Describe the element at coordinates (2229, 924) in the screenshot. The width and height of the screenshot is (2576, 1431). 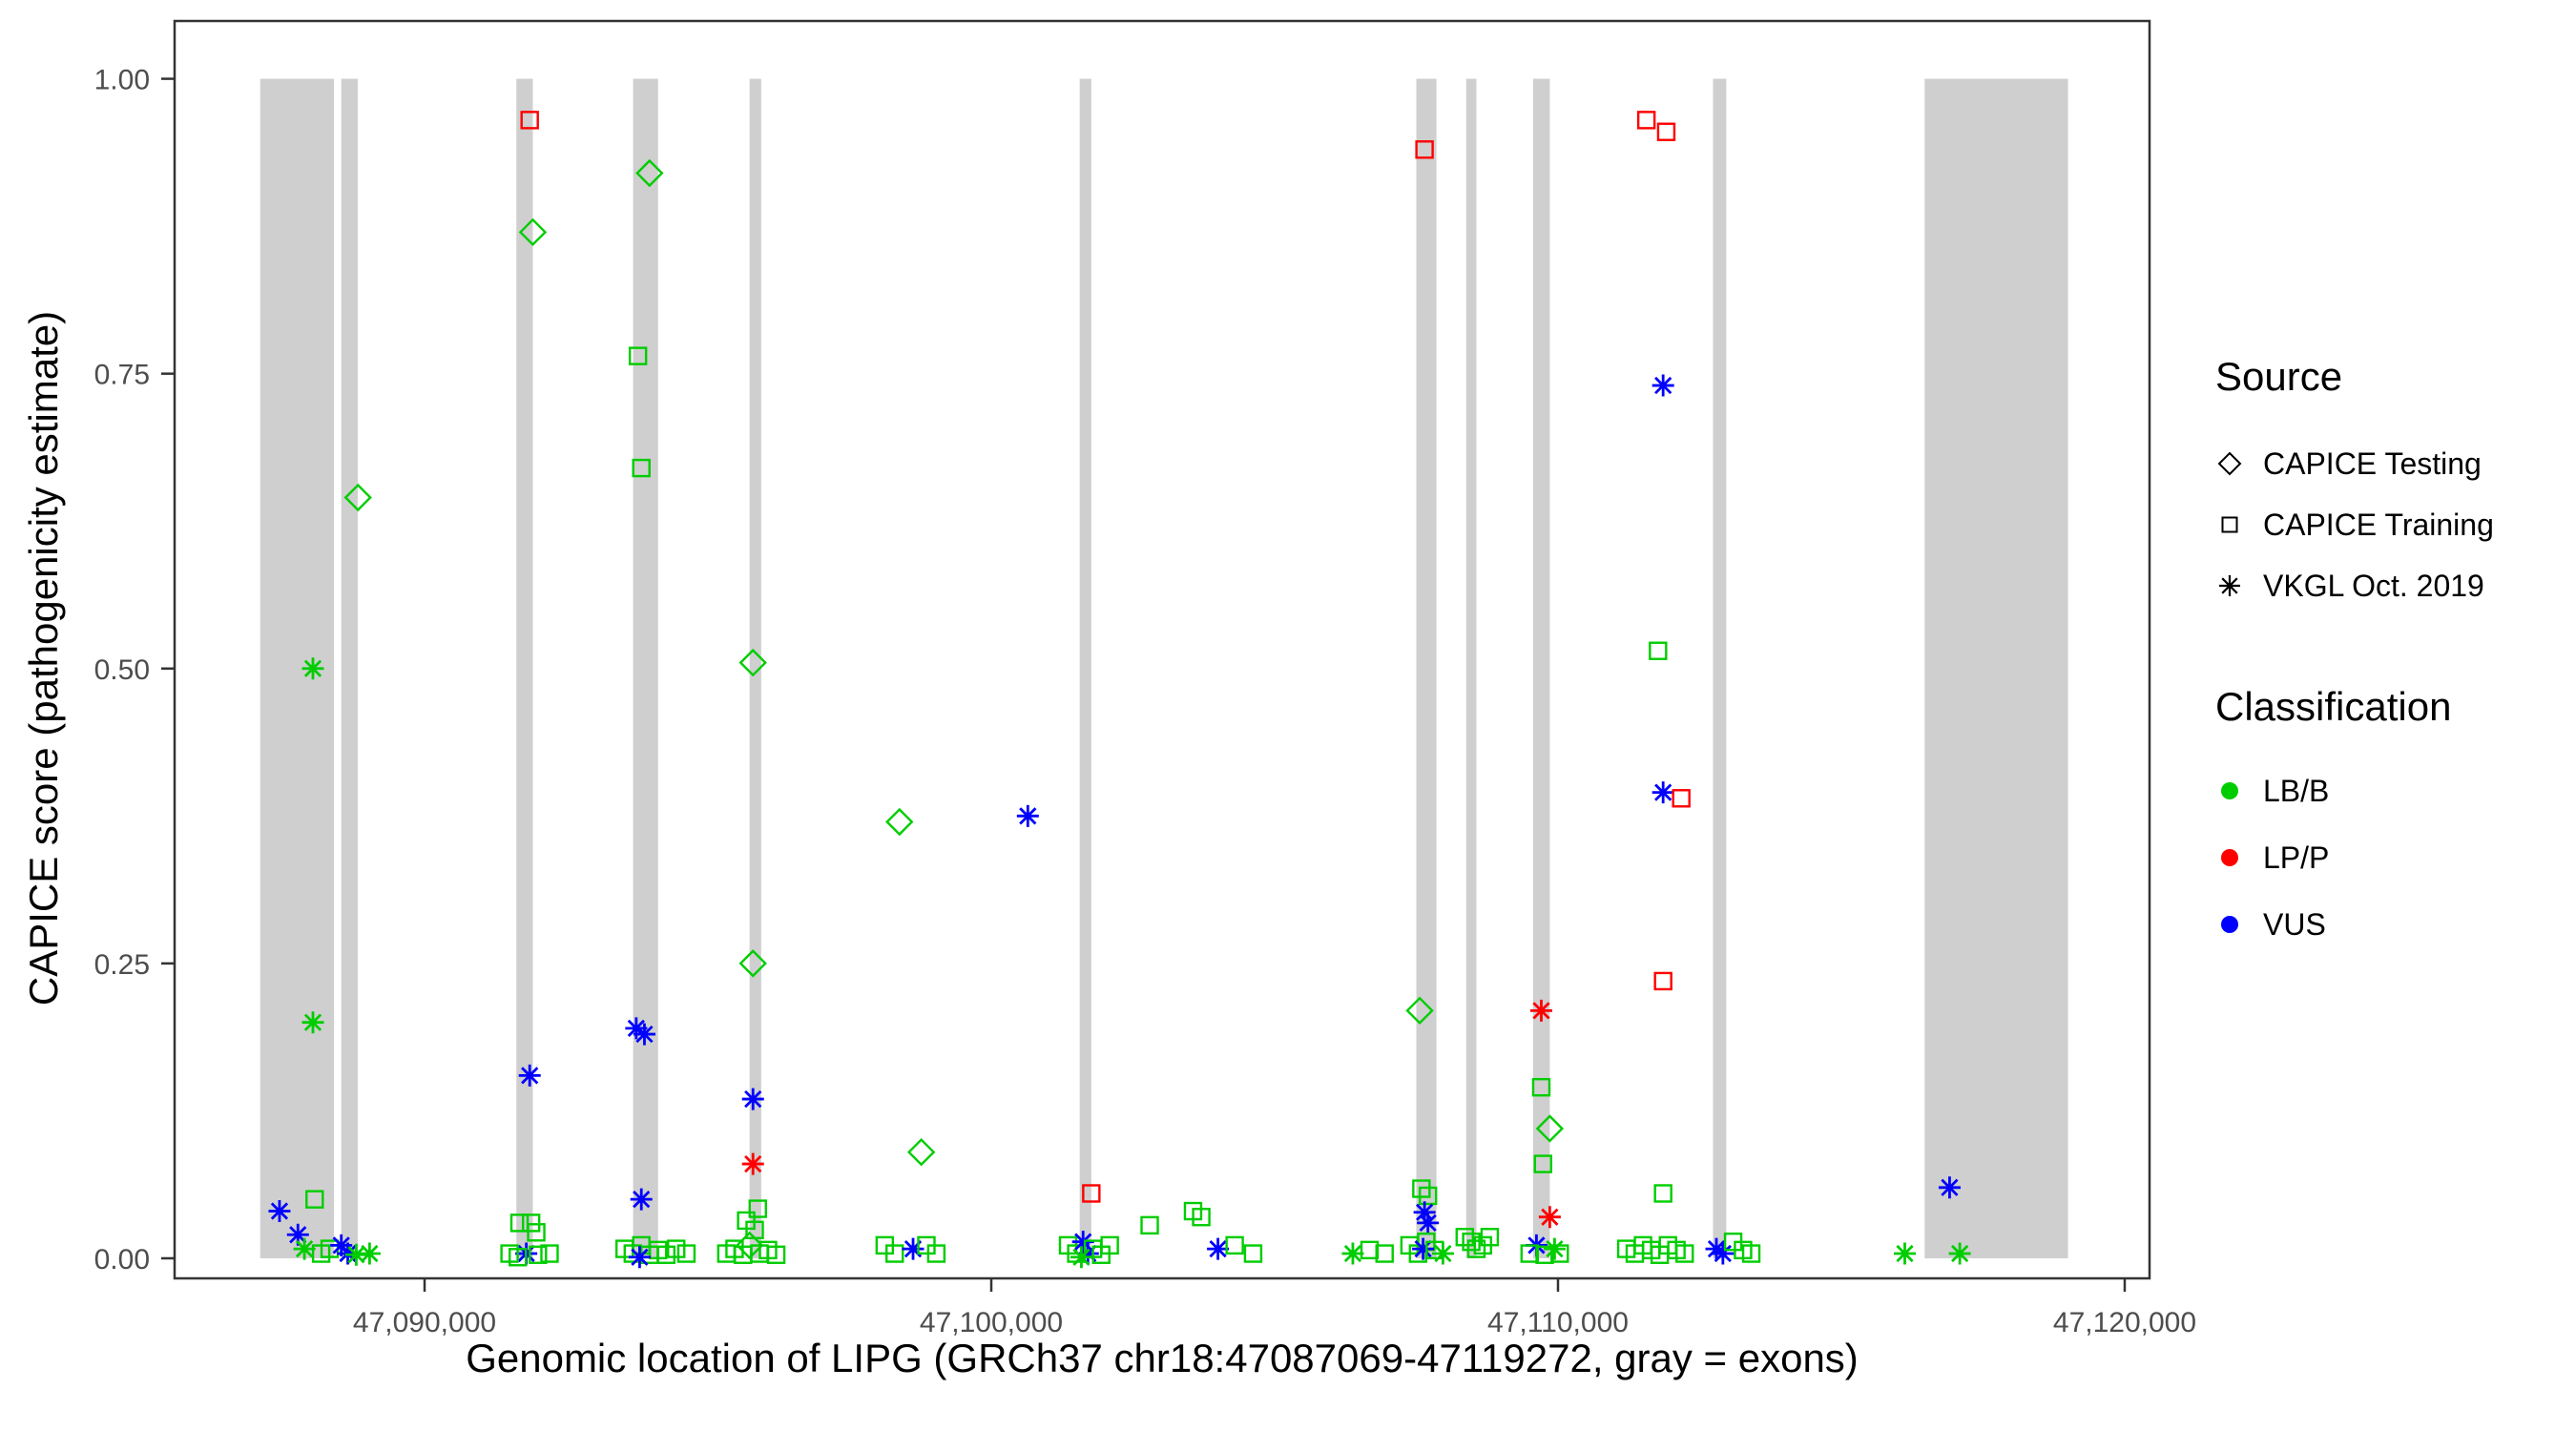
I see `blue-dot-icon` at that location.